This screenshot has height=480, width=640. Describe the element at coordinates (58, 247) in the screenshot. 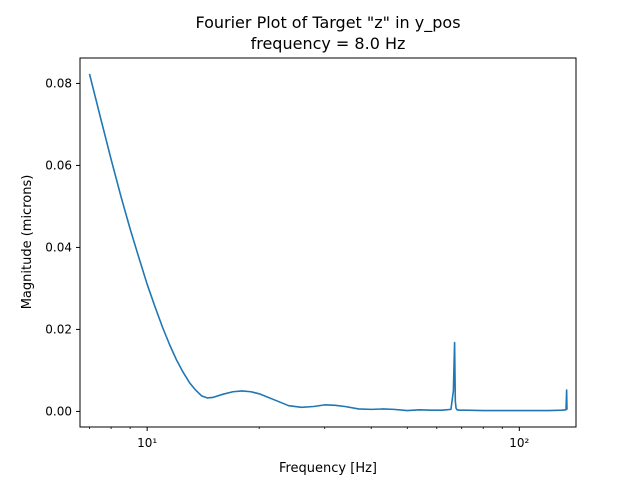

I see `y-tick-label: 0.04` at that location.